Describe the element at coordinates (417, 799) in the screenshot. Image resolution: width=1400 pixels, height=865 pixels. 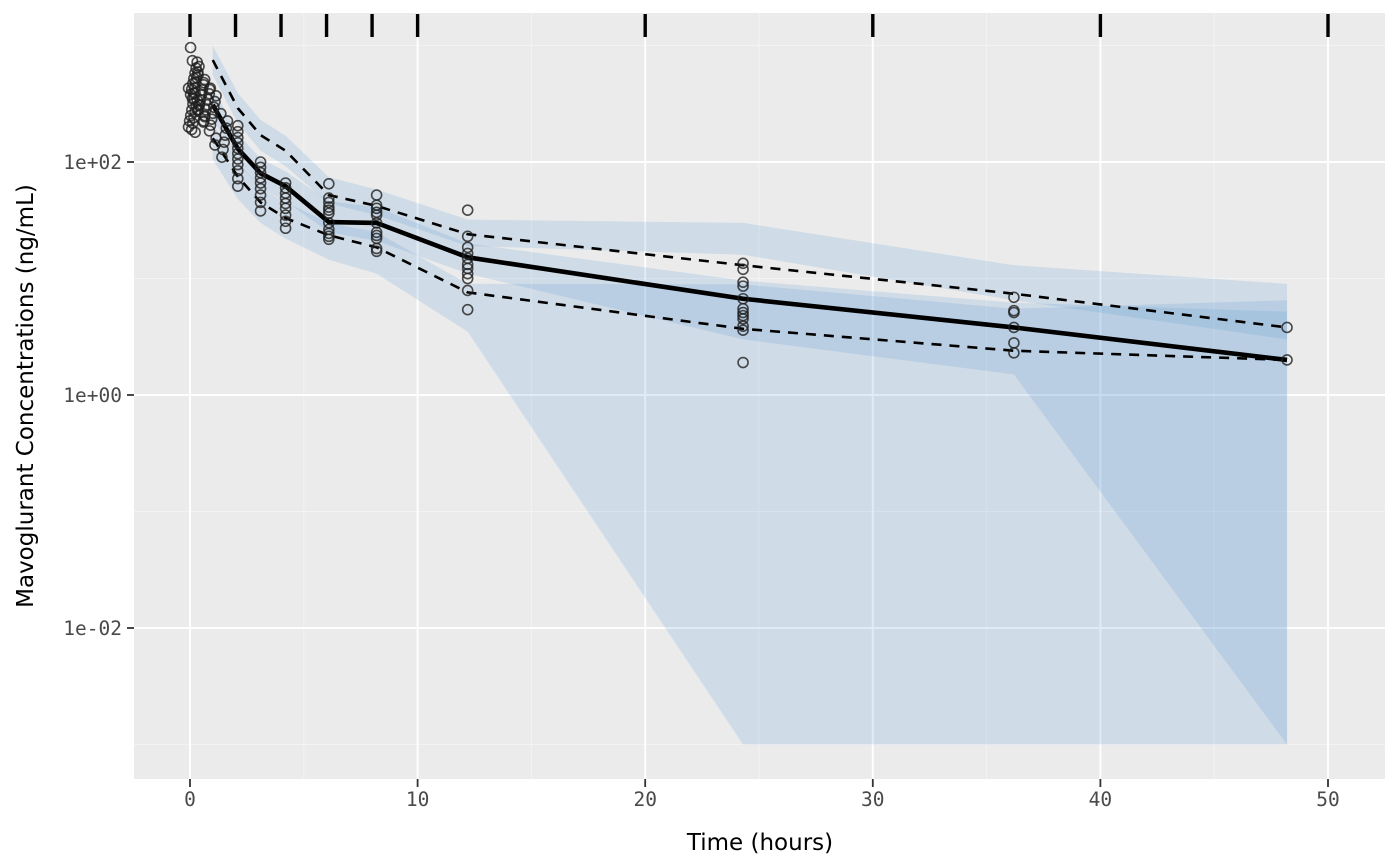
I see `x-tick-label: 10` at that location.